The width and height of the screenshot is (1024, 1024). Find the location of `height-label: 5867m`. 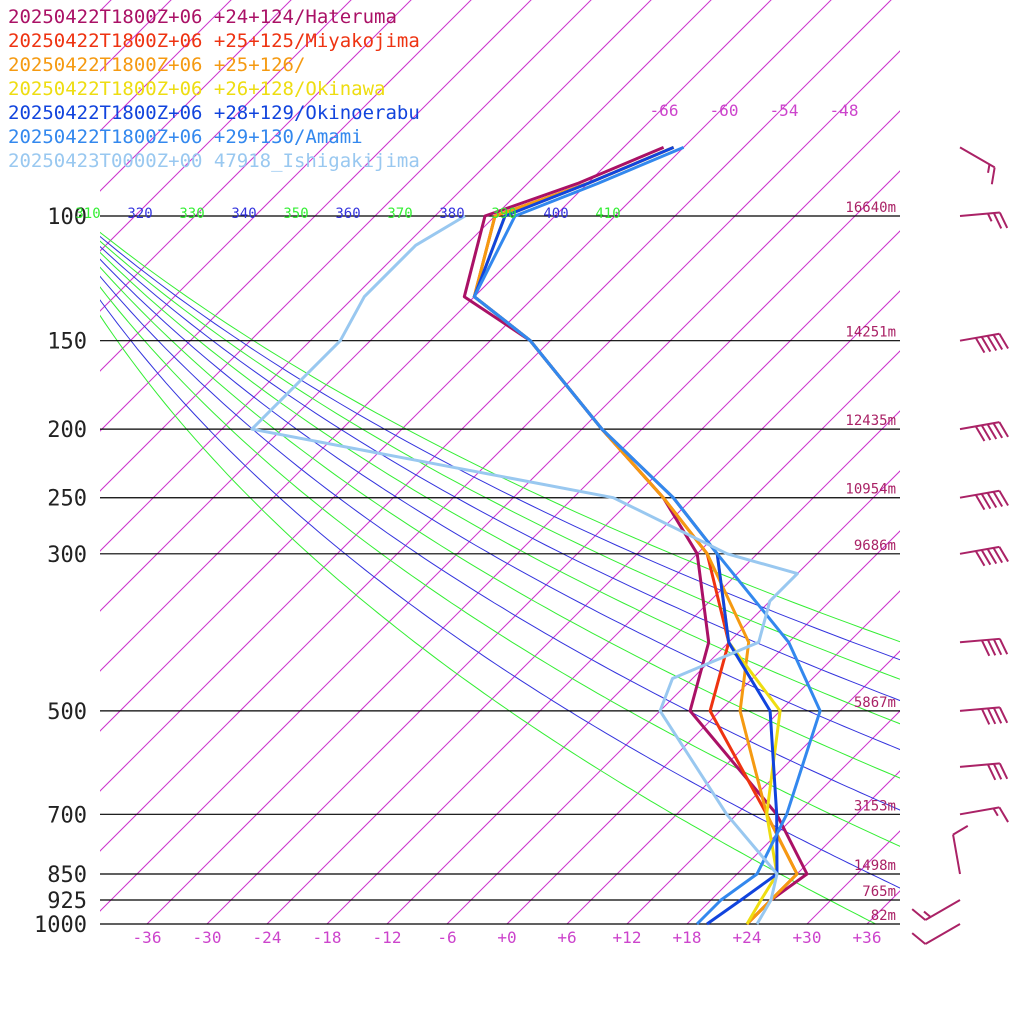

height-label: 5867m is located at coordinates (875, 703).